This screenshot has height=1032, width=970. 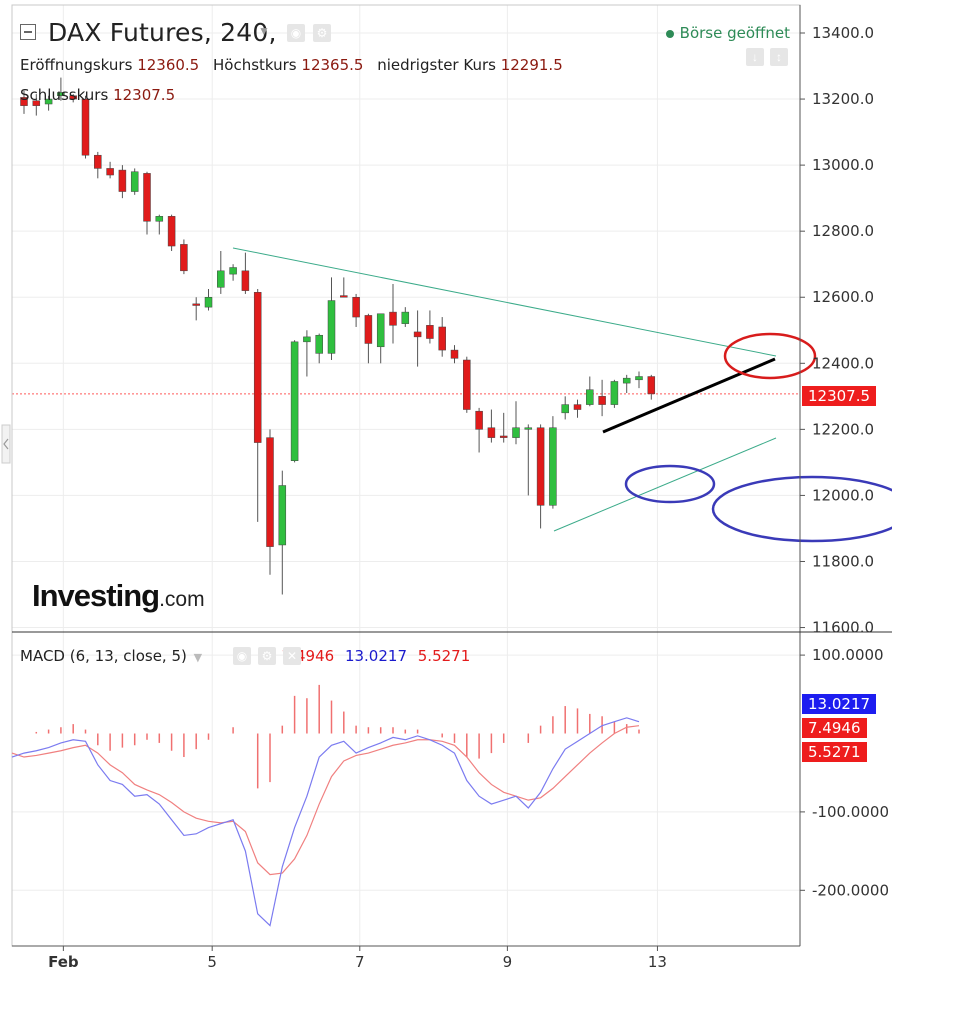 What do you see at coordinates (779, 57) in the screenshot?
I see `arrow-updown-icon: ↕` at bounding box center [779, 57].